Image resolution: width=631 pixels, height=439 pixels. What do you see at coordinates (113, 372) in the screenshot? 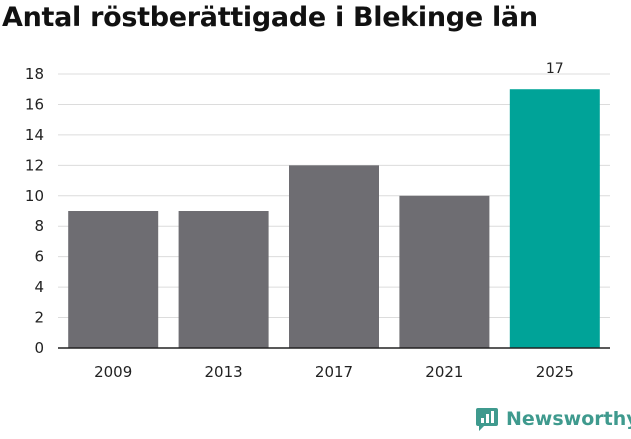
I see `x-tick-label: 2009` at bounding box center [113, 372].